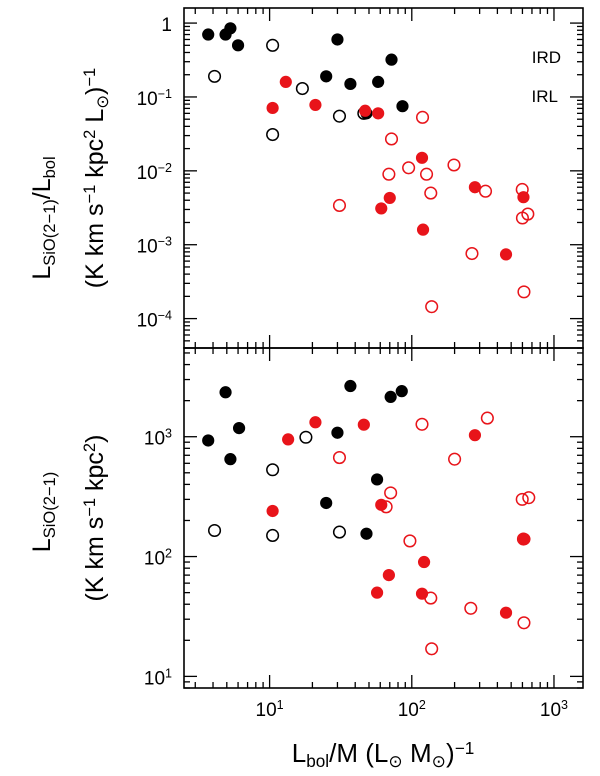 The image size is (600, 776). Describe the element at coordinates (545, 96) in the screenshot. I see `legend-entry-irl: IRL` at that location.